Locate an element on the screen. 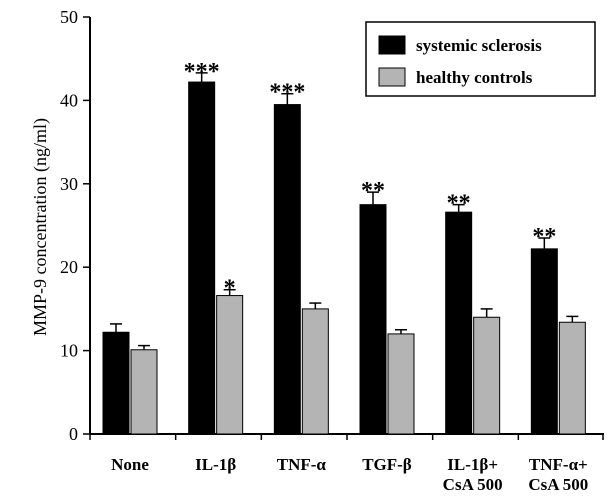  y-axis: 0 10 20 30 40 50 is located at coordinates (75, 225).